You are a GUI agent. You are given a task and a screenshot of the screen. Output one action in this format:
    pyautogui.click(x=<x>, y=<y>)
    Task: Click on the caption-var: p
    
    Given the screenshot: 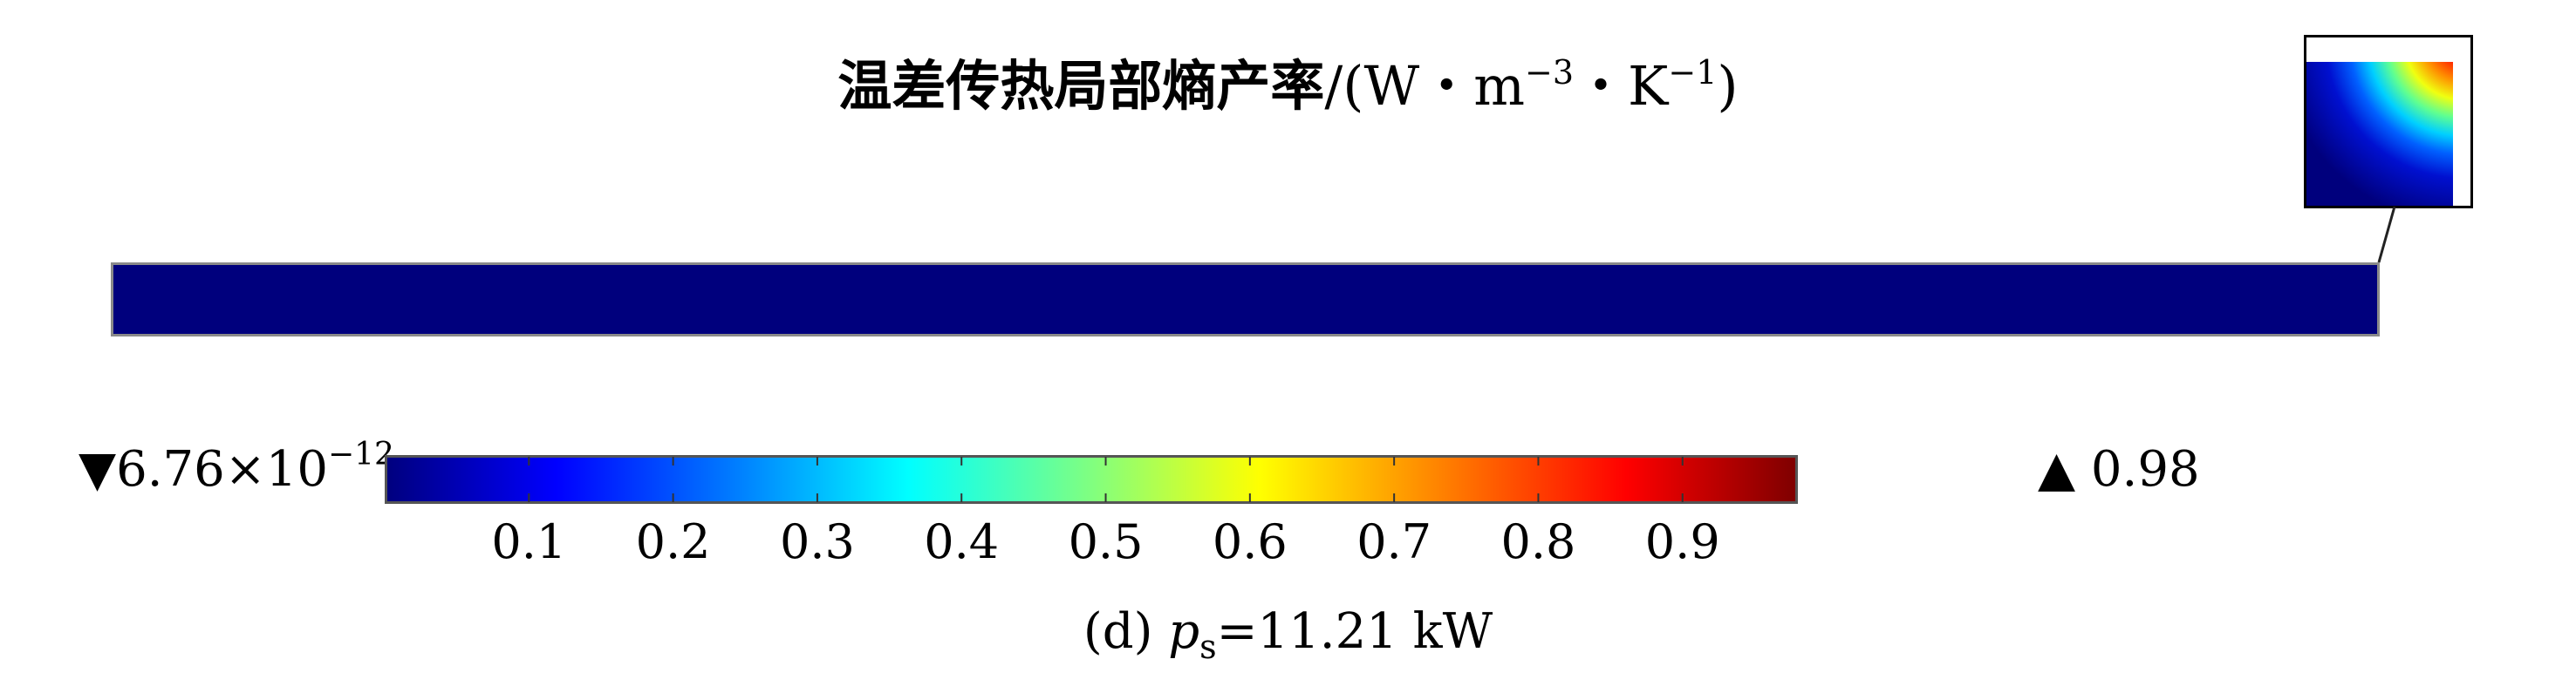 What is the action you would take?
    pyautogui.click(x=1184, y=632)
    